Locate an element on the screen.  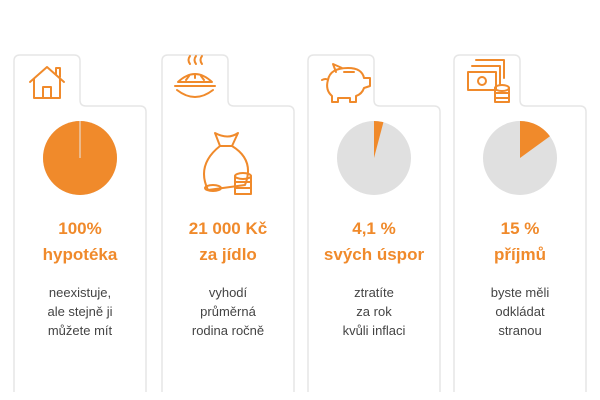
description: můžete mít is located at coordinates (80, 330).